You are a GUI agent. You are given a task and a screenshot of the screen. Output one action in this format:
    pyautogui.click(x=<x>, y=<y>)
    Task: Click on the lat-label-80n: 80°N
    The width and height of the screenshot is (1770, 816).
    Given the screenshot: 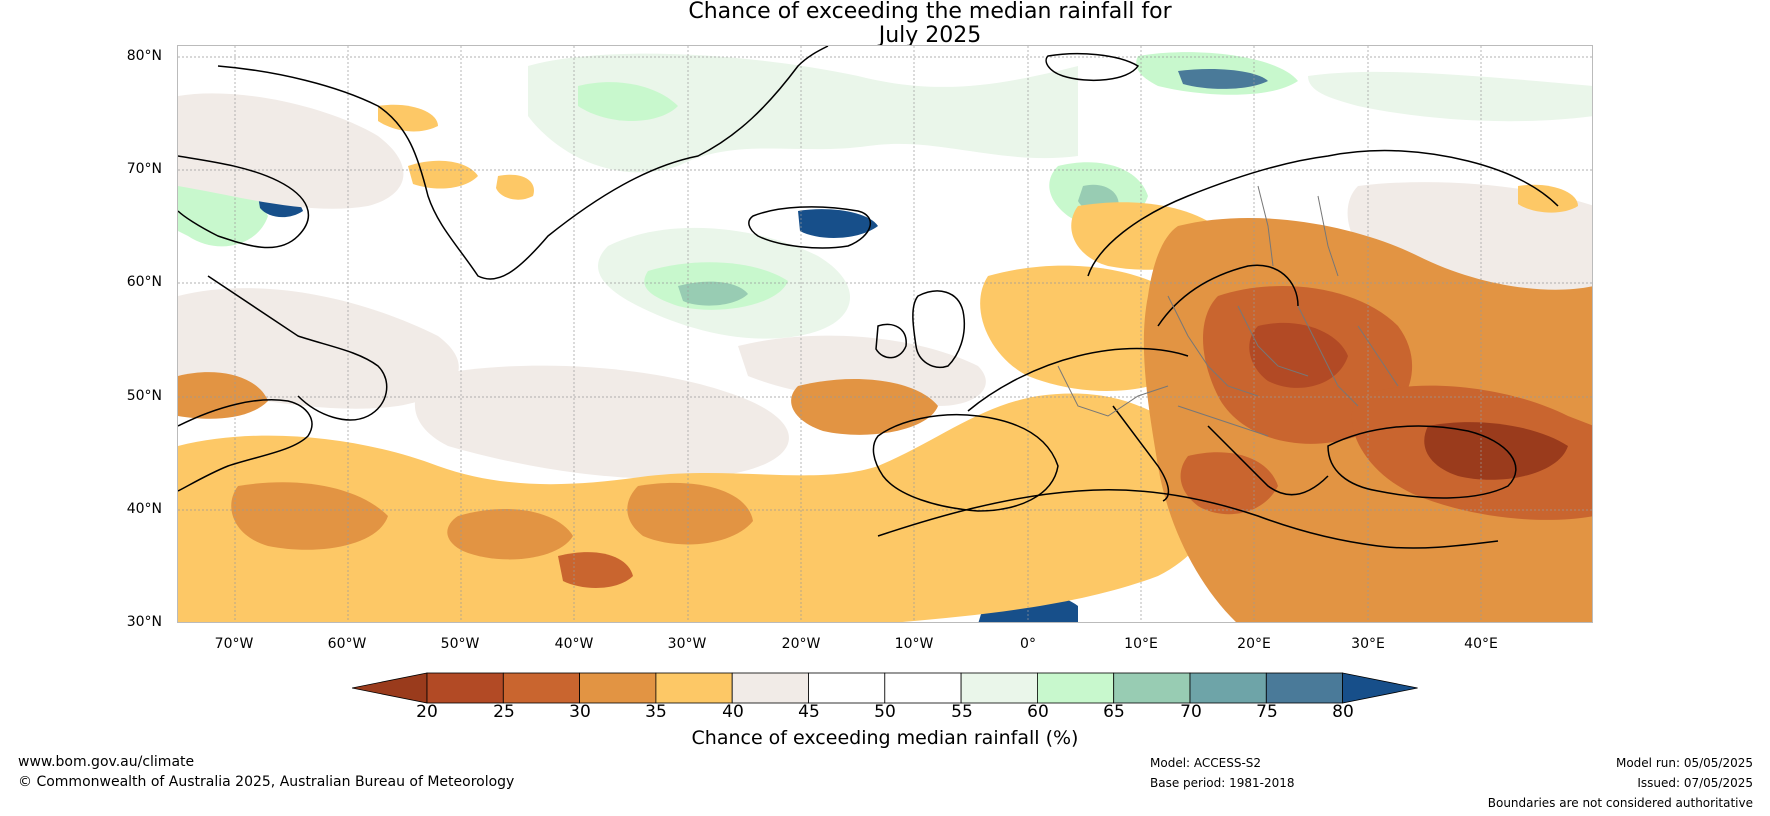 What is the action you would take?
    pyautogui.click(x=144, y=56)
    